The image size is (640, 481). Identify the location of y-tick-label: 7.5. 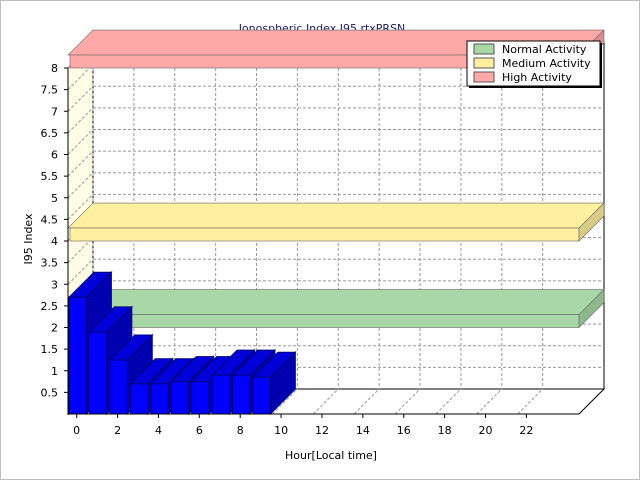
(50, 90).